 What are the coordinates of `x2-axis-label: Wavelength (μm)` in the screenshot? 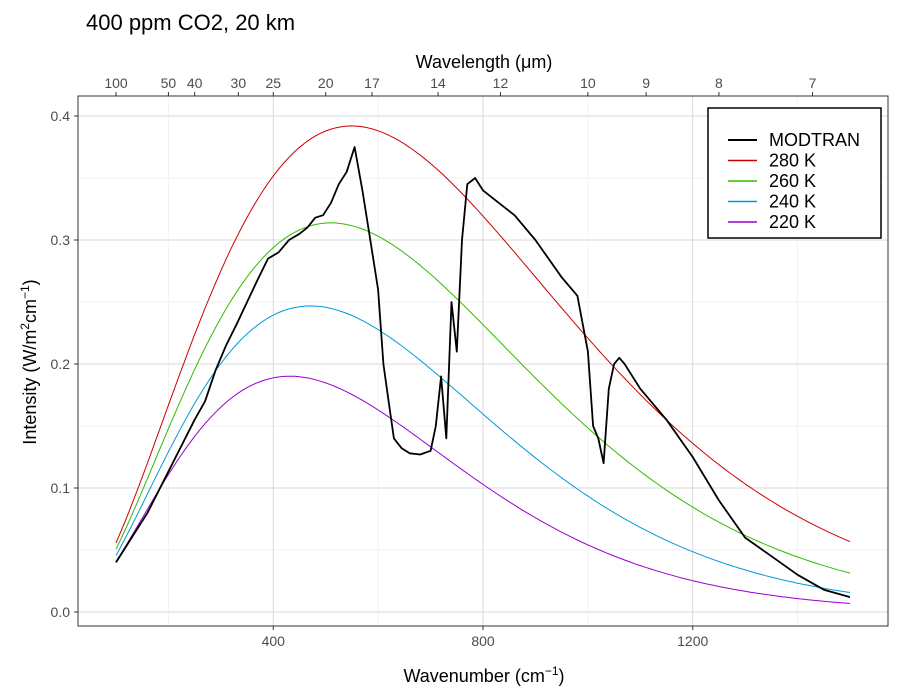 It's located at (484, 62).